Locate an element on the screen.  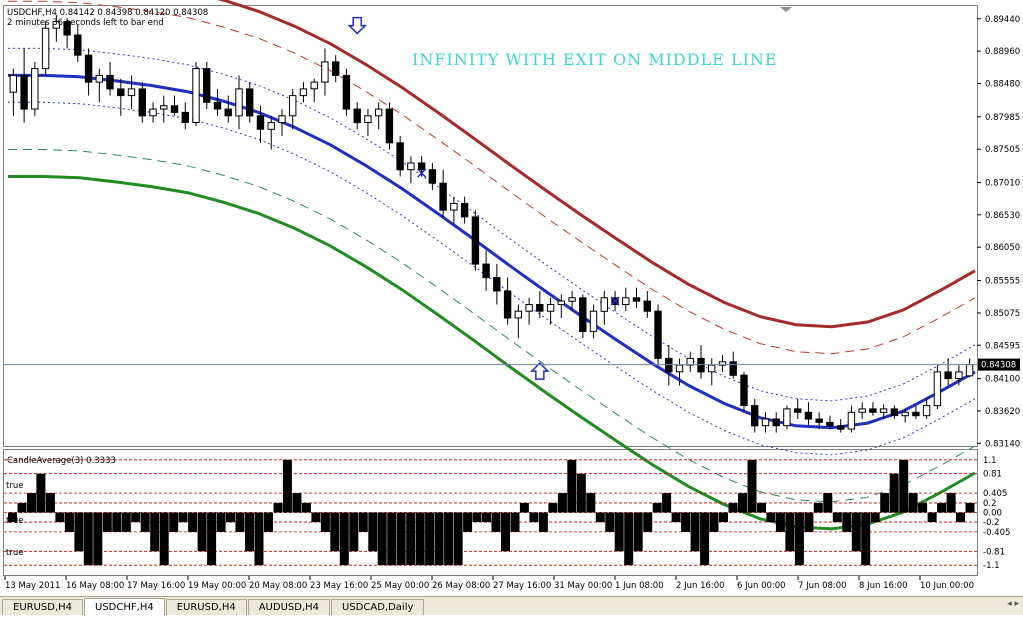
tab-eurusd-h4-2: EURUSD,H4 is located at coordinates (206, 607).